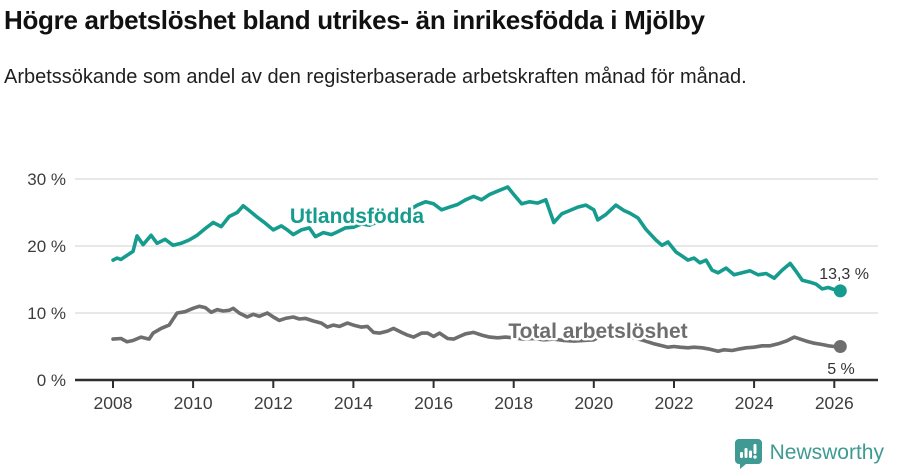 This screenshot has height=474, width=900. Describe the element at coordinates (46, 246) in the screenshot. I see `y-tick-20: 20 %` at that location.